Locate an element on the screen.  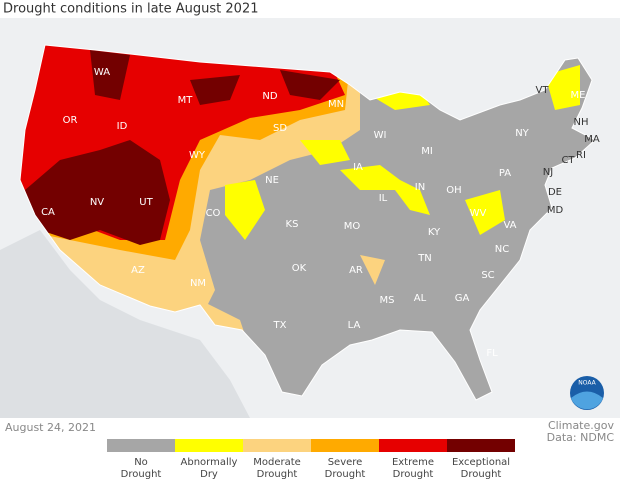
state-label: WA is located at coordinates (102, 72).